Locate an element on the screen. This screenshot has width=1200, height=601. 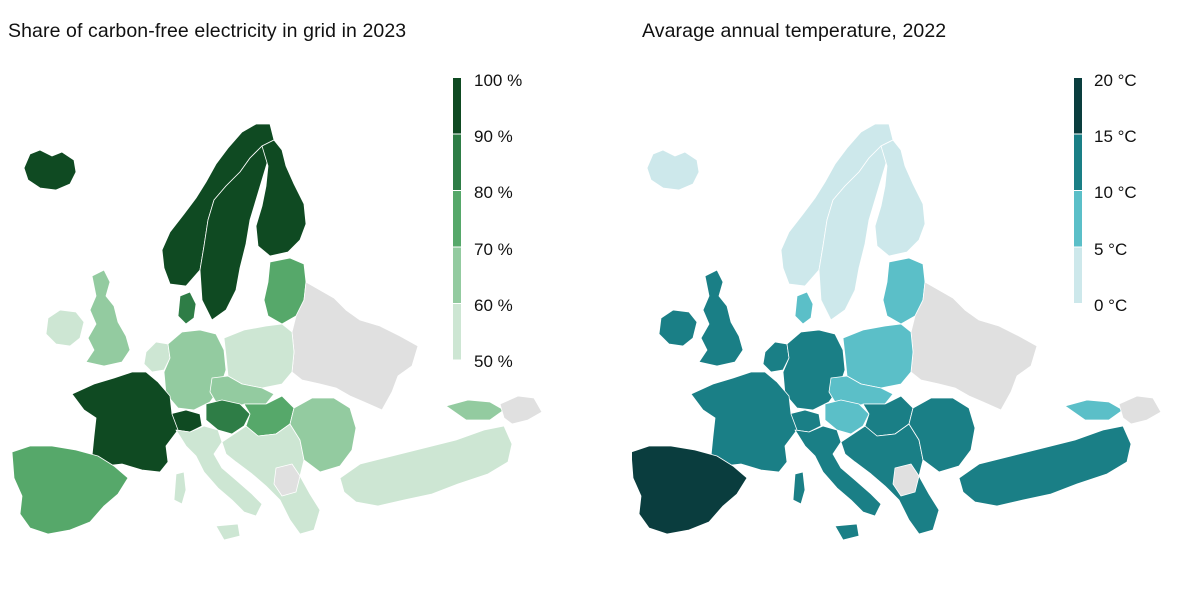
temperature-legend-label-5: 5 °C is located at coordinates (1111, 249).